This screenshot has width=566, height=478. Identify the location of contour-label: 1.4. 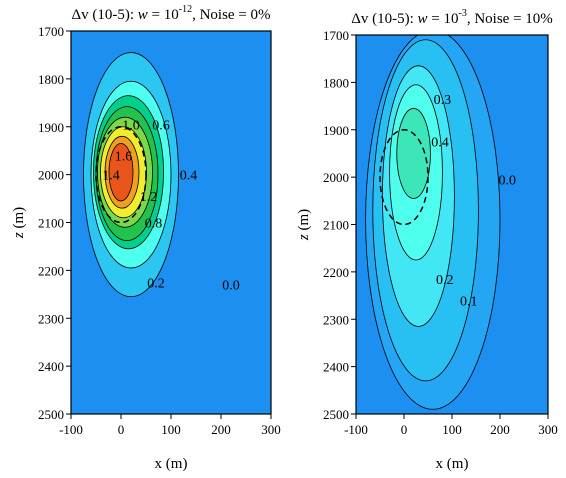
(111, 176).